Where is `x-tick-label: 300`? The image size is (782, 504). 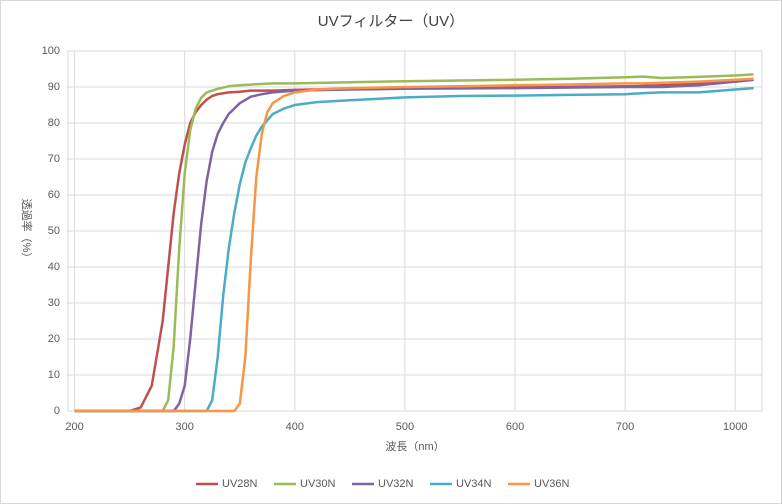 x-tick-label: 300 is located at coordinates (185, 427).